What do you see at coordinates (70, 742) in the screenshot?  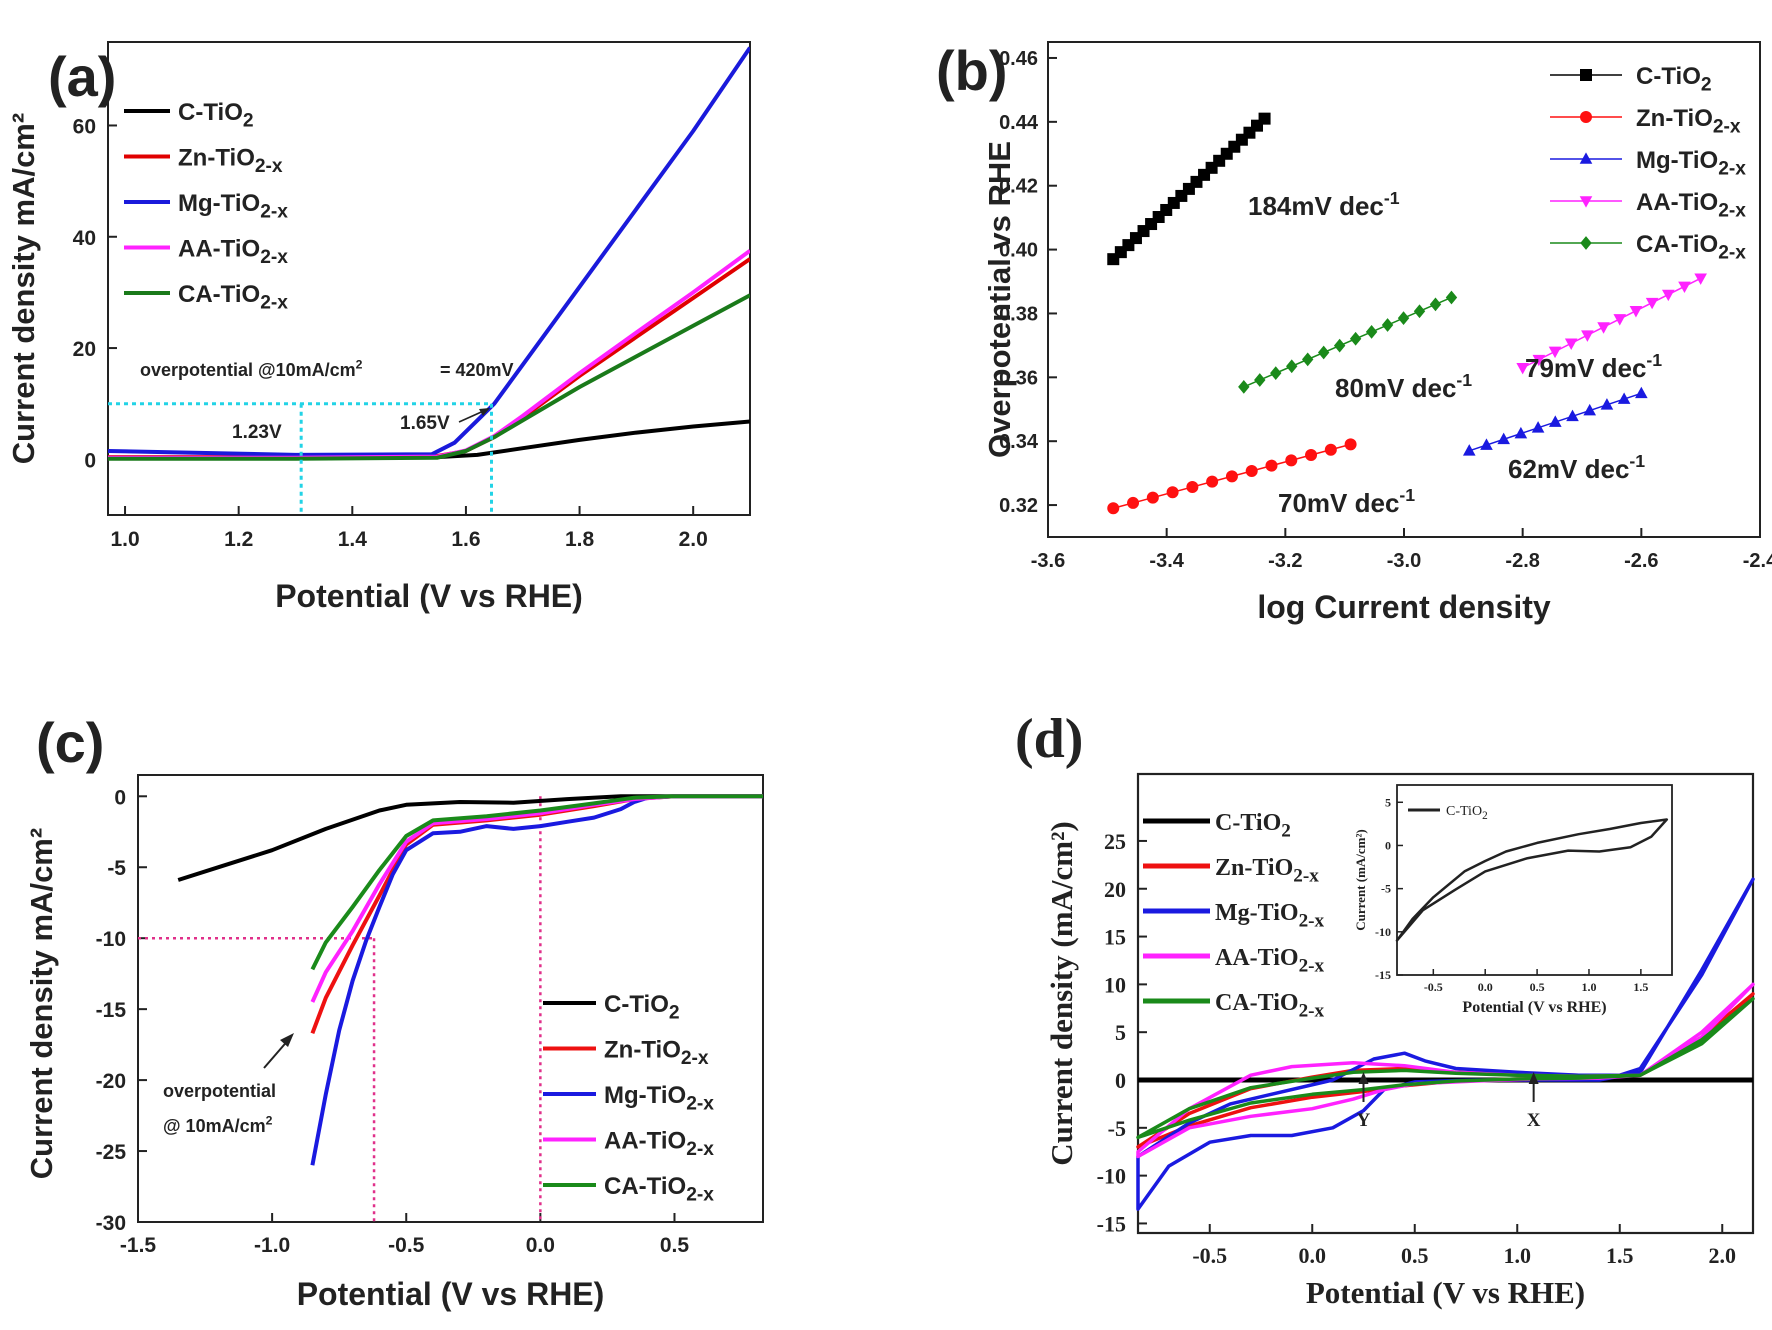 I see `panel-label: (c)` at bounding box center [70, 742].